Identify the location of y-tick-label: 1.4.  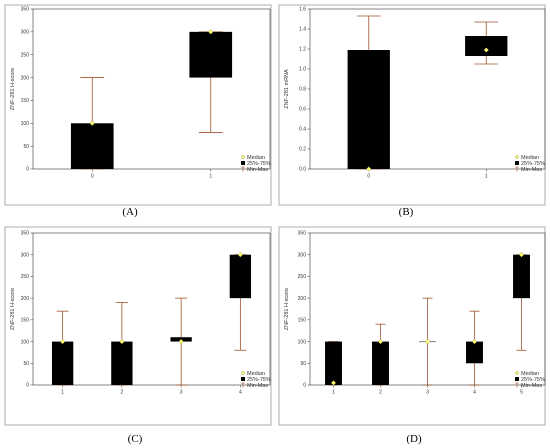
(302, 30).